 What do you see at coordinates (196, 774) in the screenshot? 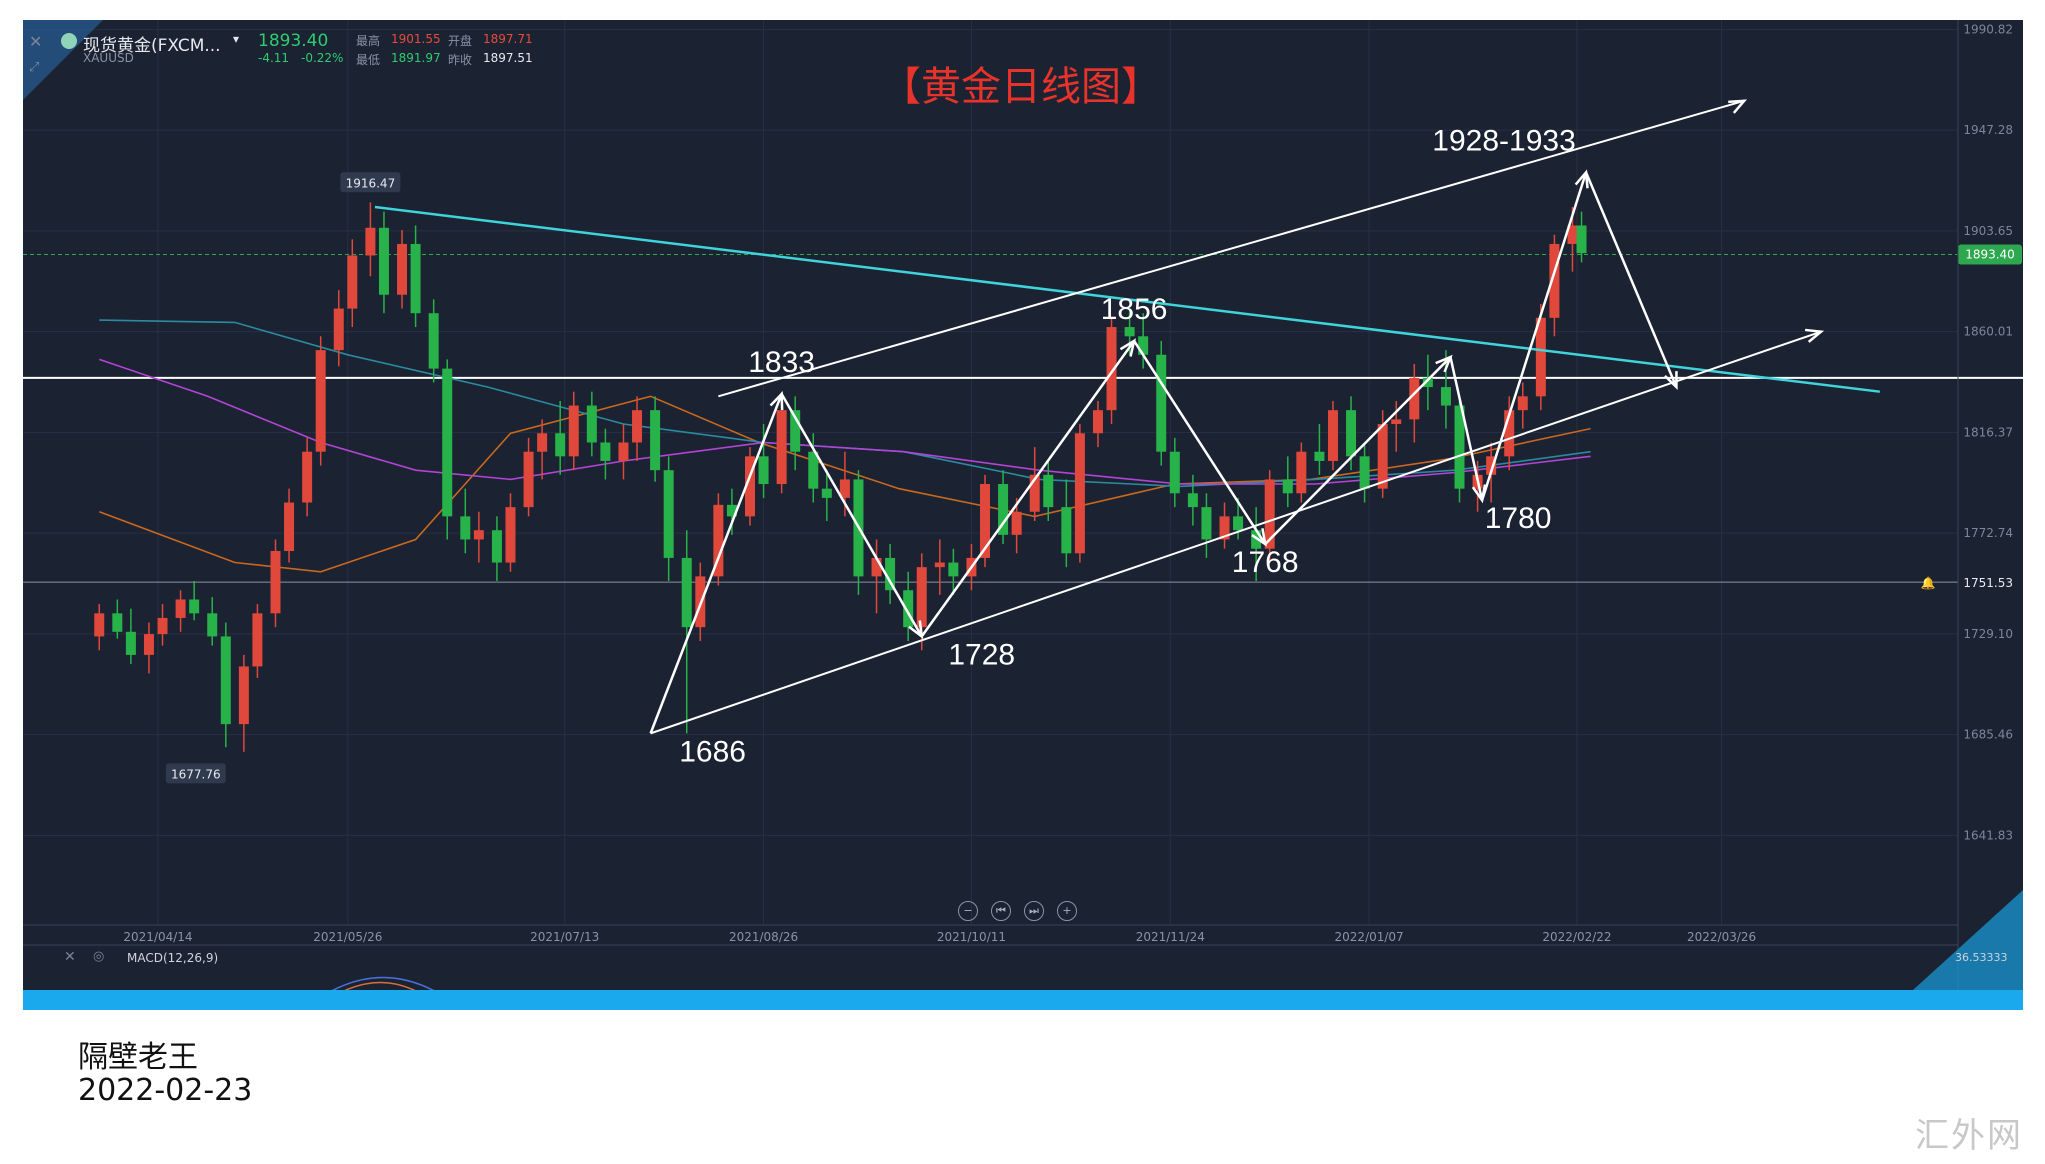
I see `low-tag: 1677.76` at bounding box center [196, 774].